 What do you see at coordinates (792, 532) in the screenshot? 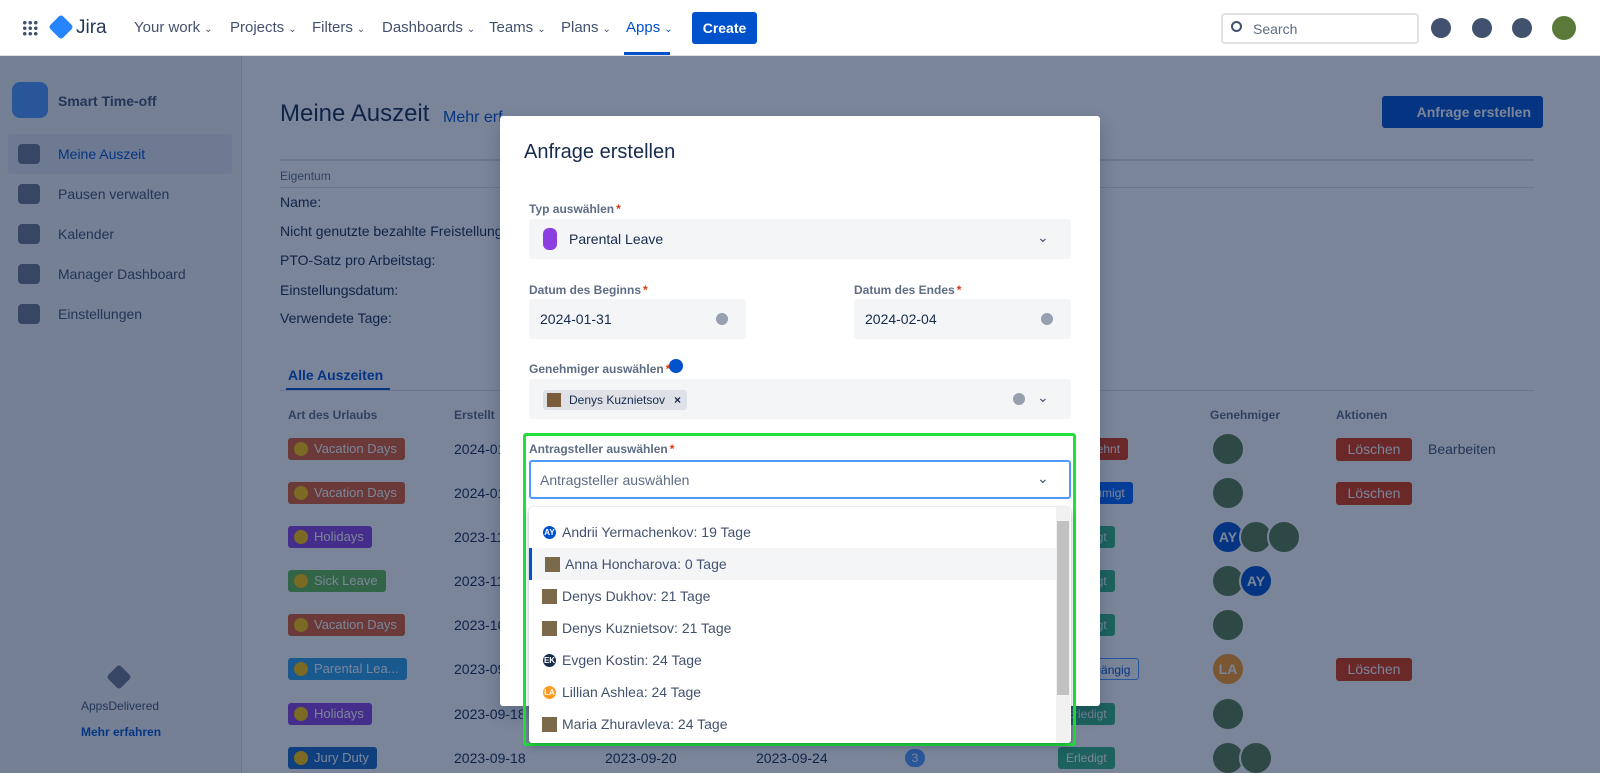
I see `dropdown-option: AY Andrii Yermachenkov: 19 Tage` at bounding box center [792, 532].